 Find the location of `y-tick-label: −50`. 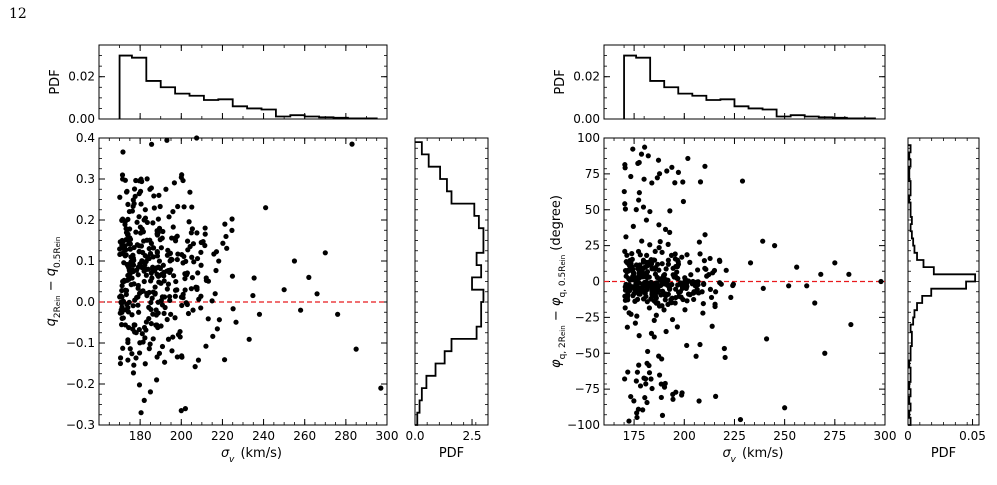

y-tick-label: −50 is located at coordinates (587, 353).